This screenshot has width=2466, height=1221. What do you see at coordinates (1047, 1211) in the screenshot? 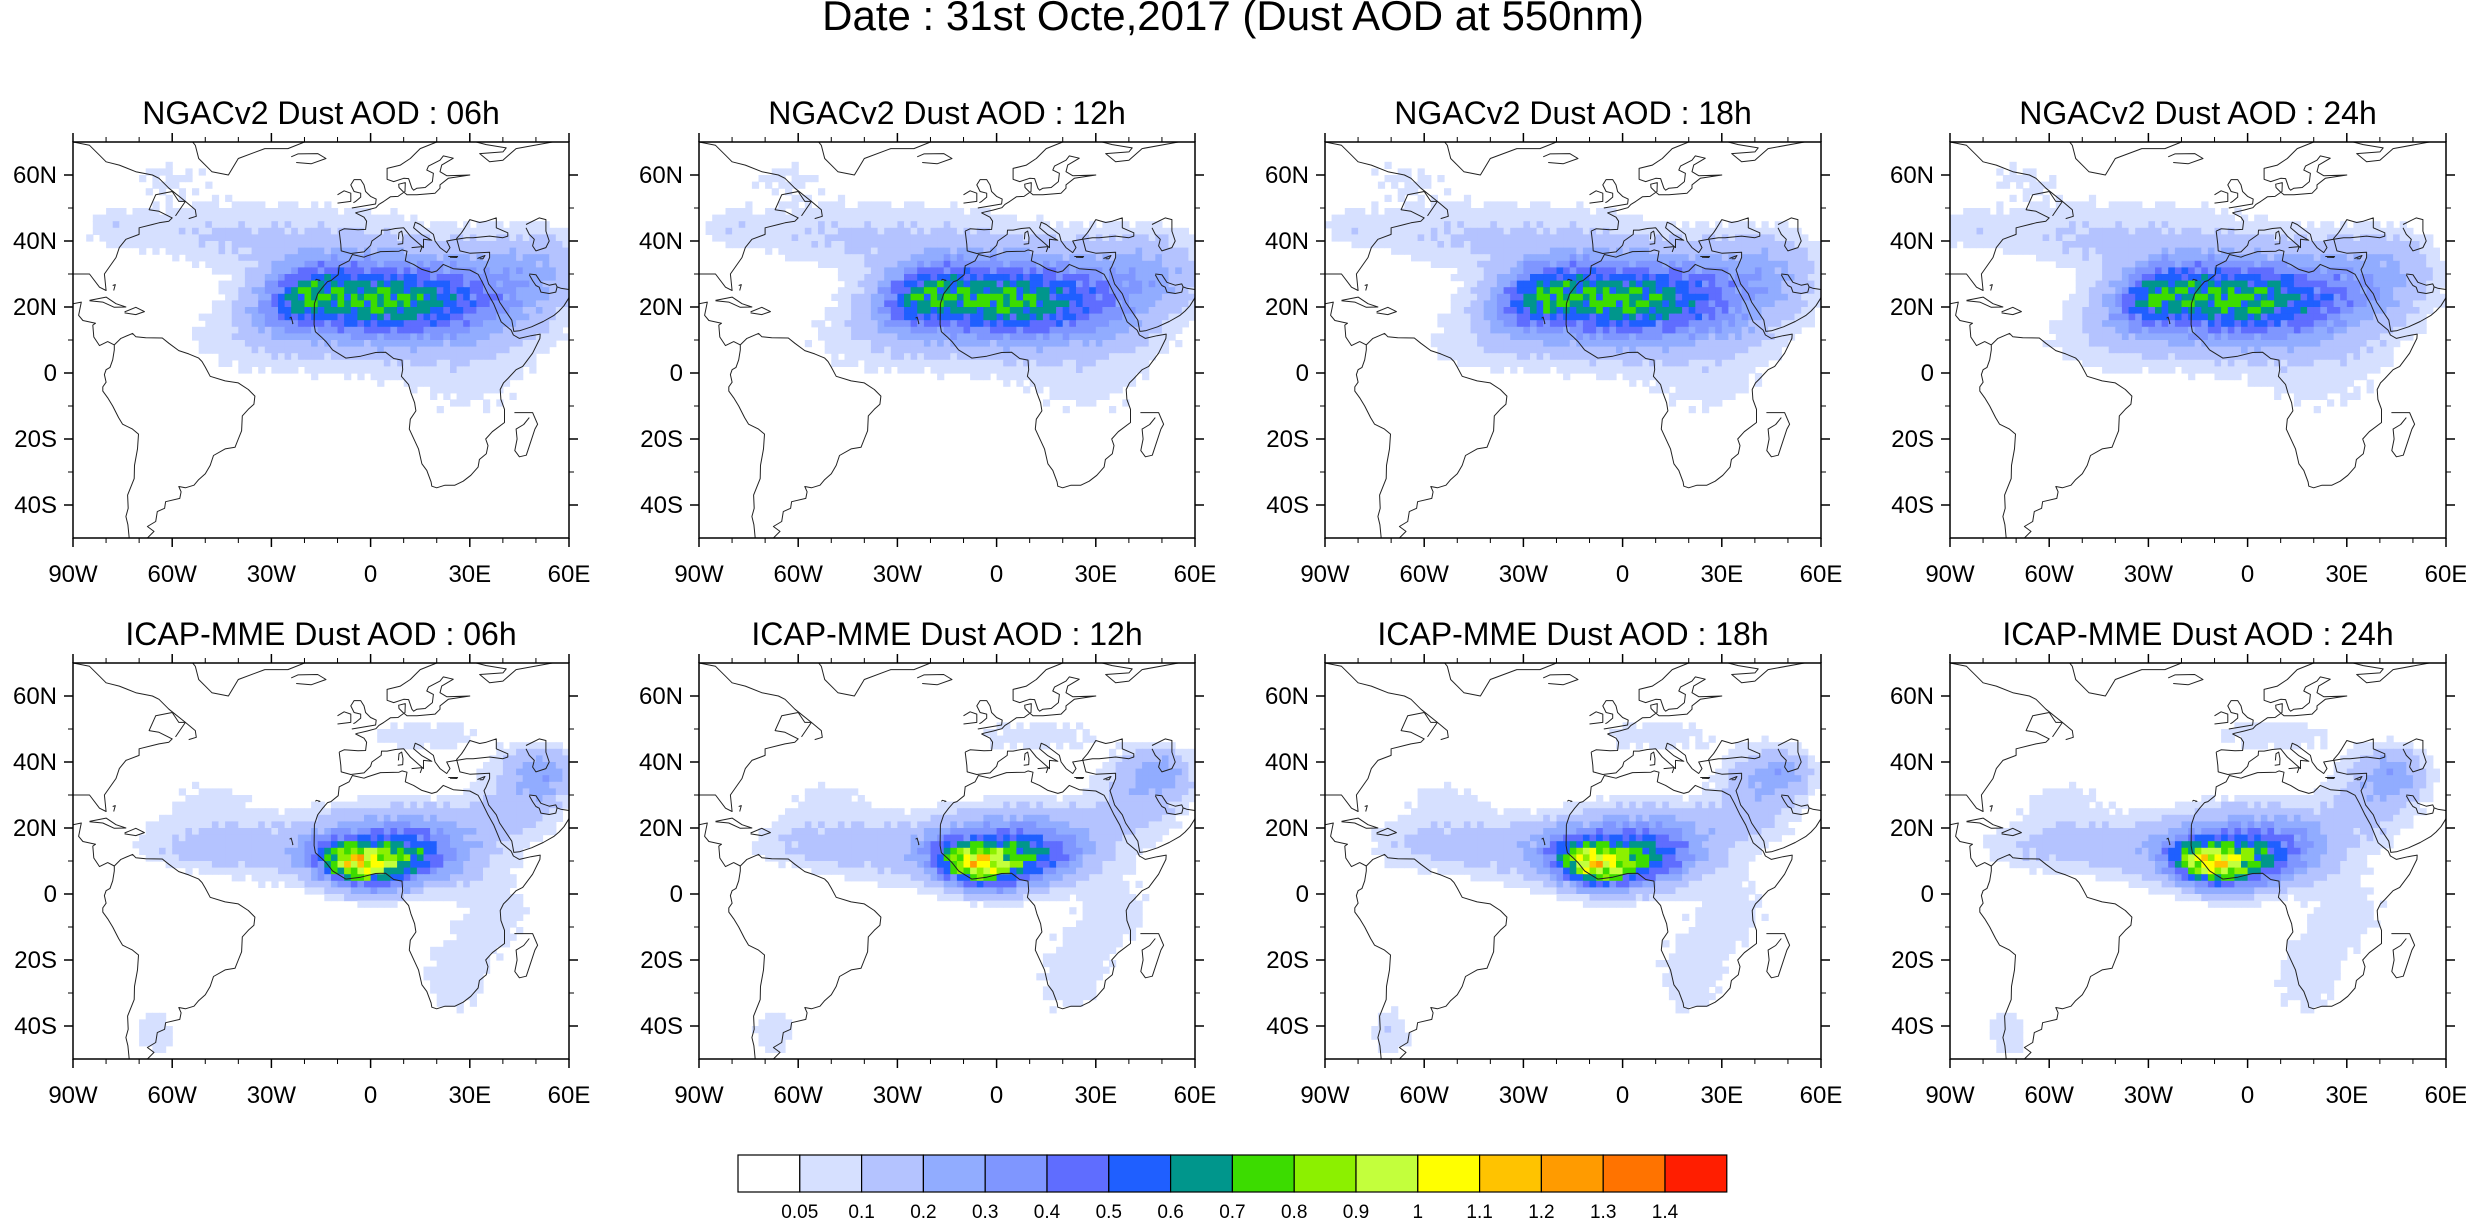
I see `colorbar-label: 0.4` at bounding box center [1047, 1211].